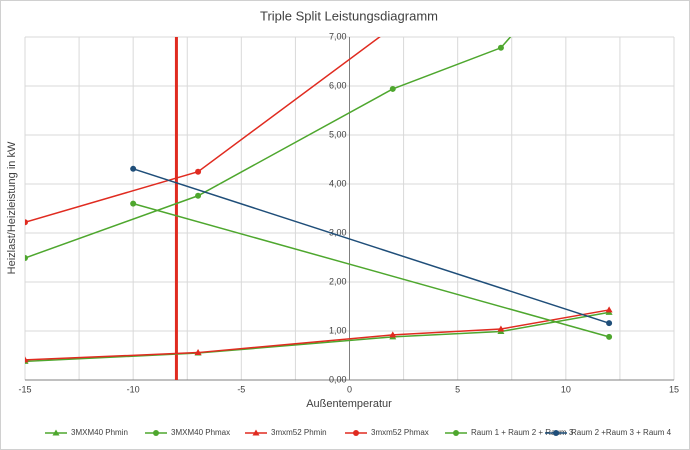 This screenshot has width=690, height=450. What do you see at coordinates (338, 281) in the screenshot?
I see `y-tick-label: 2,00` at bounding box center [338, 281].